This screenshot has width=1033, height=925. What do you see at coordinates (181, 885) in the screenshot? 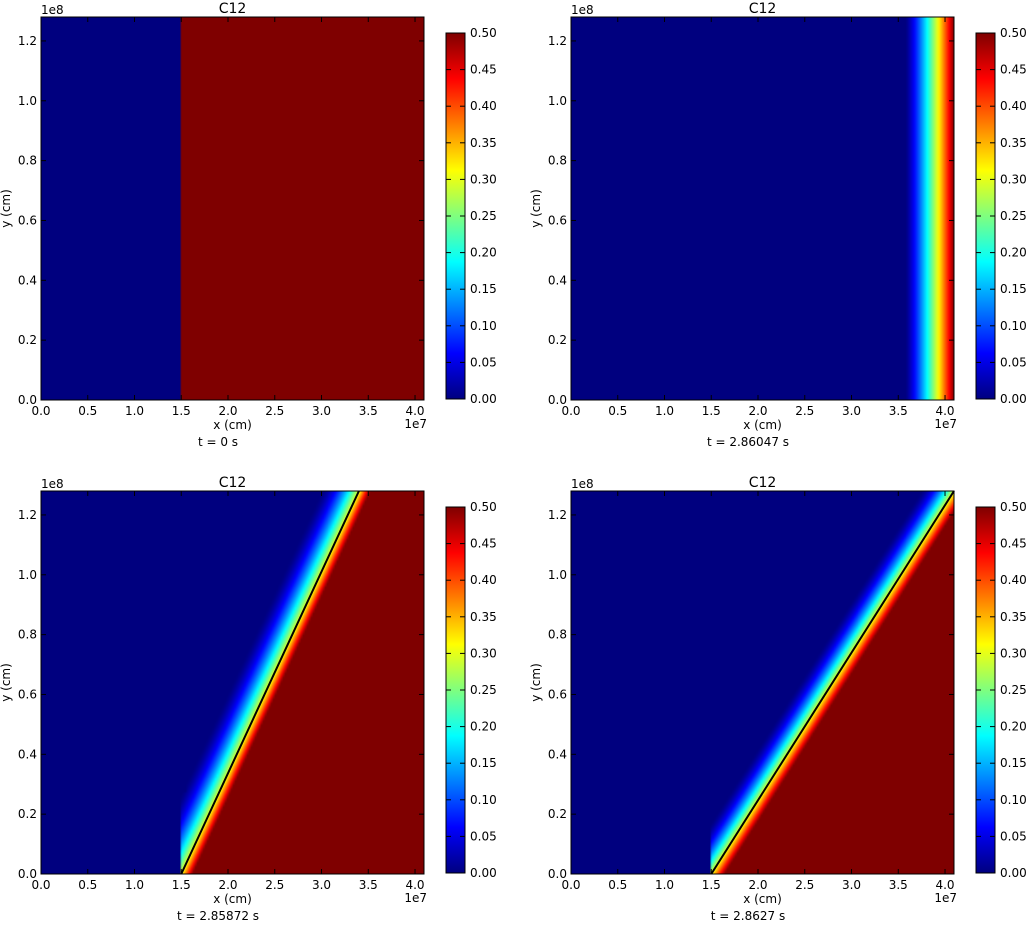
I see `x-tick-label: 1.5` at bounding box center [181, 885].